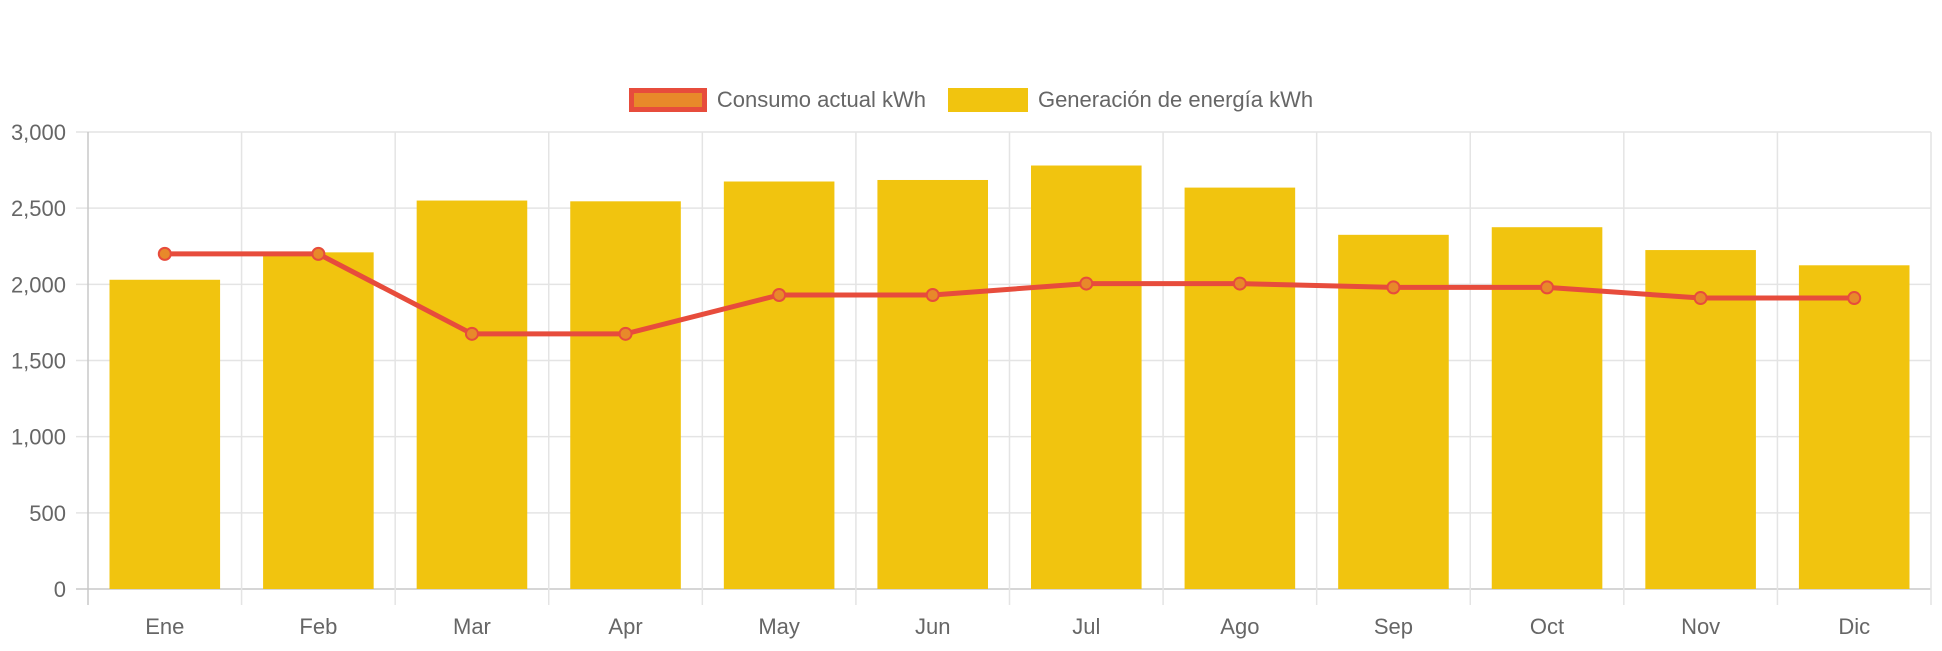 This screenshot has height=651, width=1942. Describe the element at coordinates (987, 100) in the screenshot. I see `legend-swatch-generacion` at that location.